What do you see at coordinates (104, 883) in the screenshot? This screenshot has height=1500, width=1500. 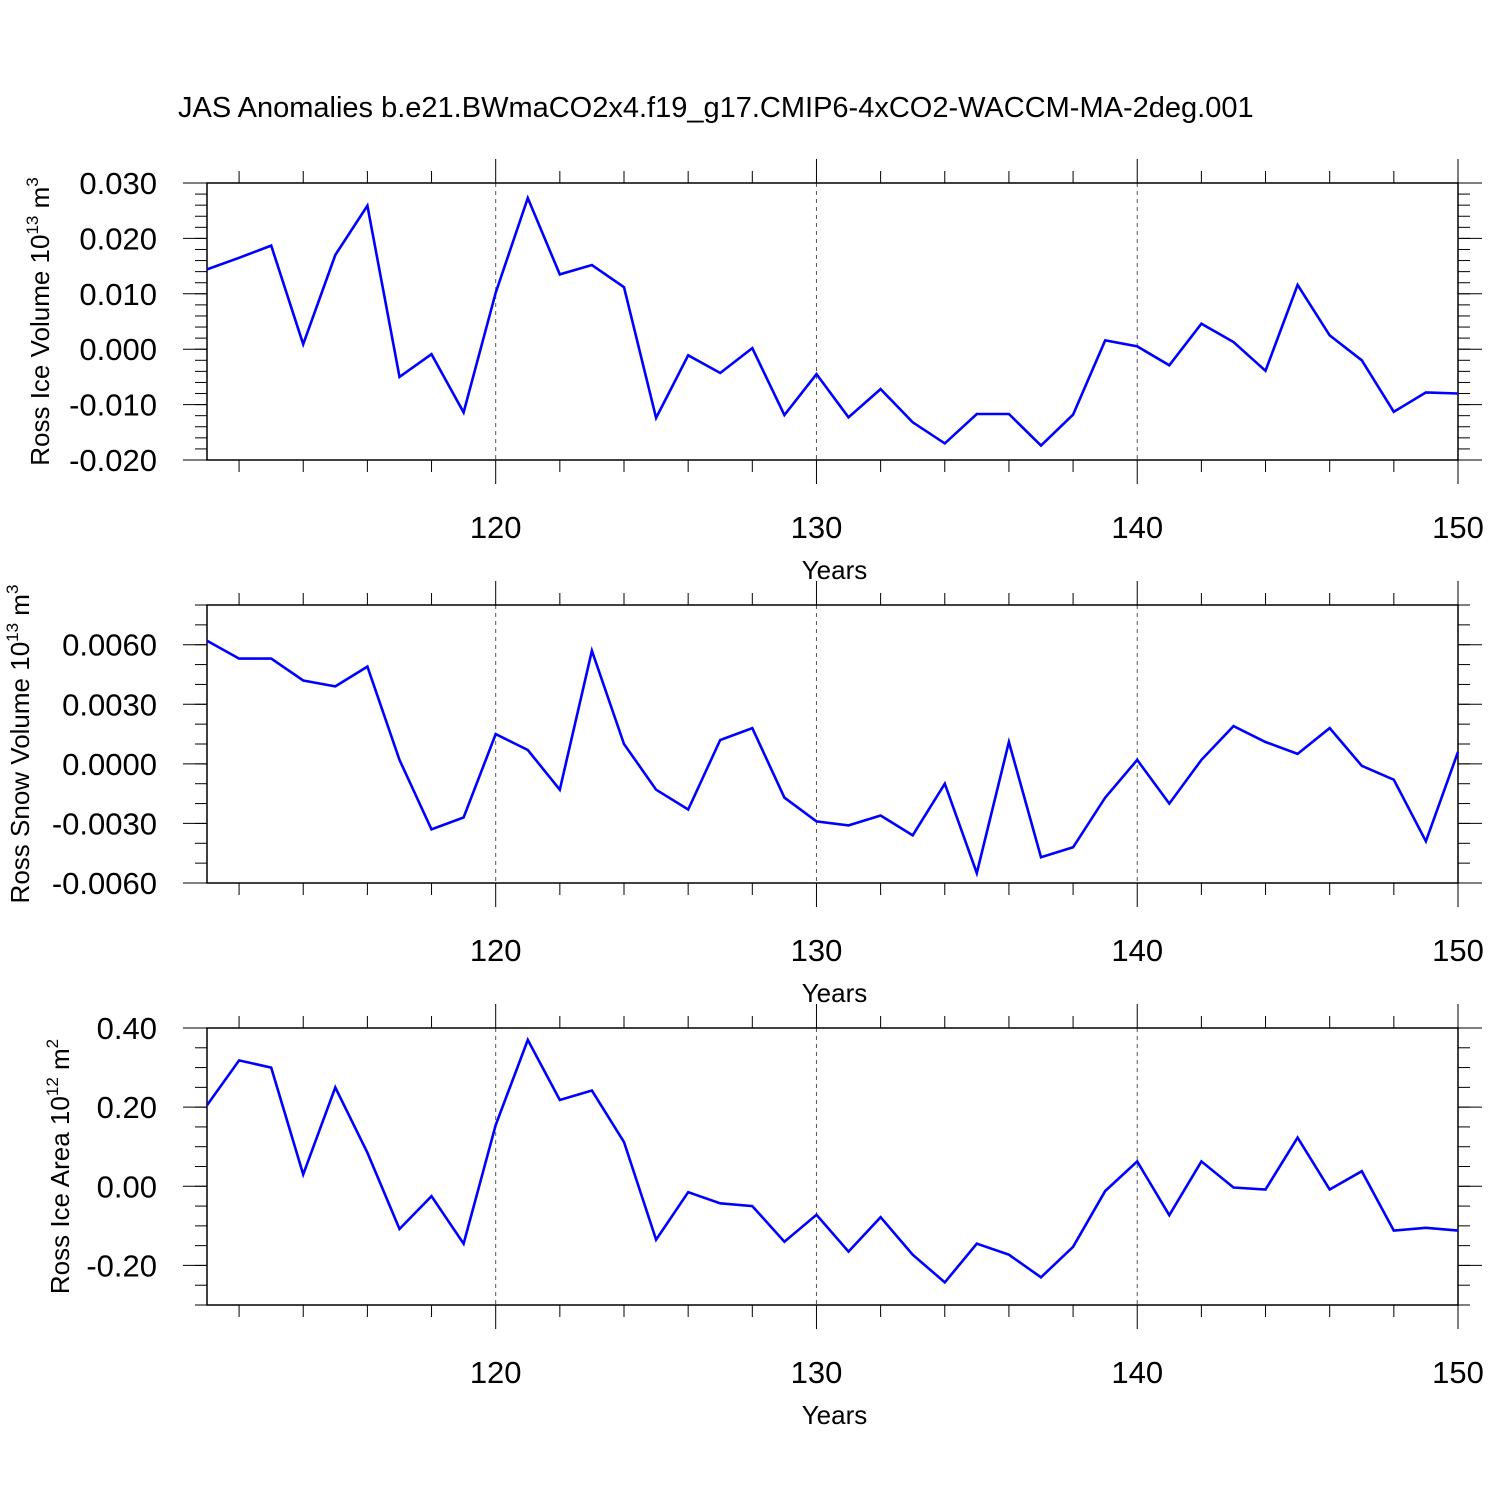 I see `y-tick-label: -0.0060` at bounding box center [104, 883].